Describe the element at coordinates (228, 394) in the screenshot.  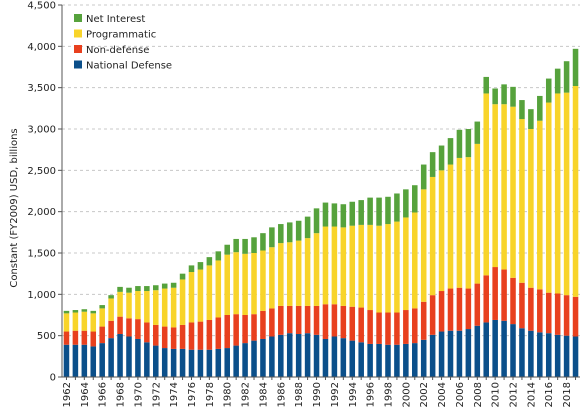
I see `x-tick-label: 1980` at that location.